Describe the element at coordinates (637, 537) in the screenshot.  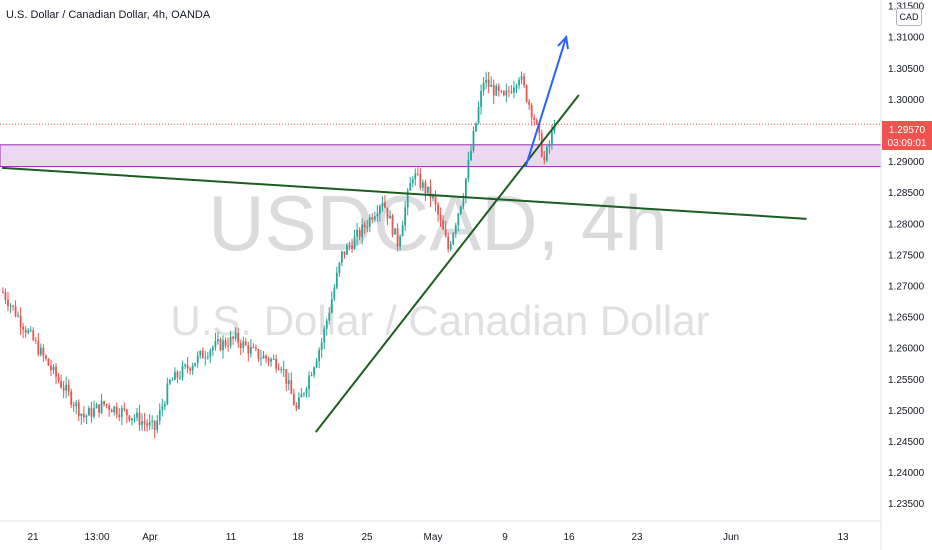
I see `time-tick-label: 23` at that location.